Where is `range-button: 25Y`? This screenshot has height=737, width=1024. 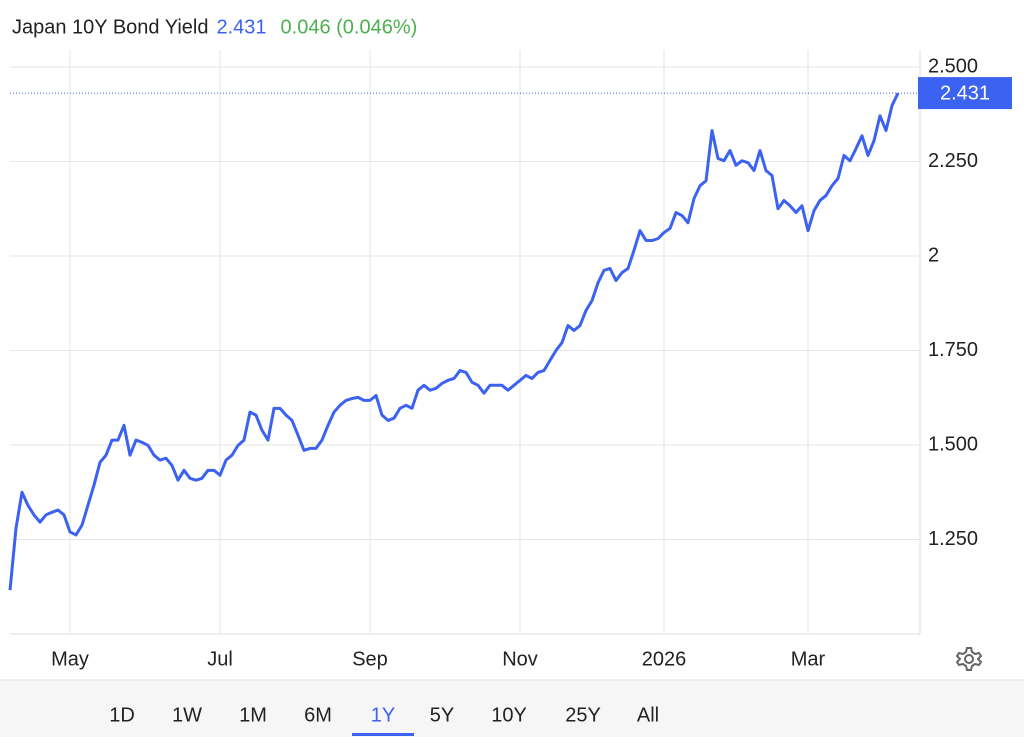
range-button: 25Y is located at coordinates (583, 715).